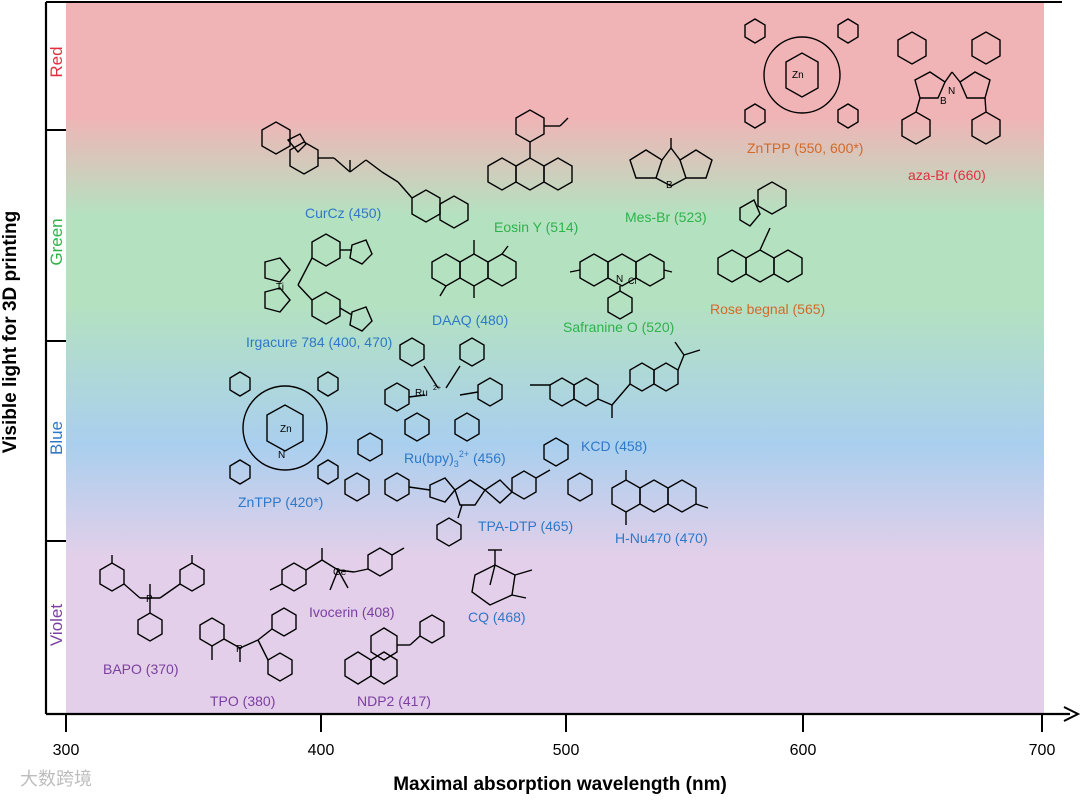 This screenshot has width=1080, height=801. What do you see at coordinates (502, 577) in the screenshot?
I see `cq-structure` at bounding box center [502, 577].